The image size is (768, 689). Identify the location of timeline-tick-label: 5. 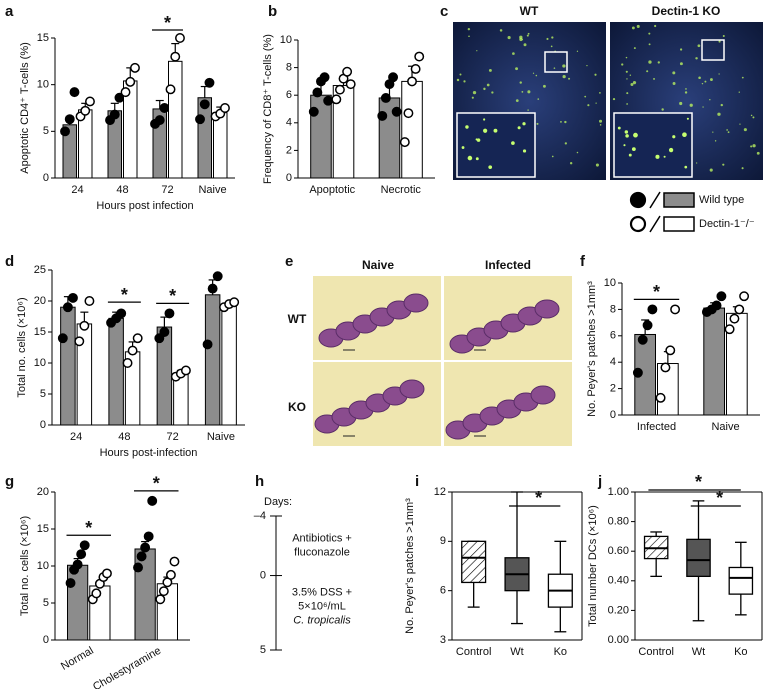
(263, 650).